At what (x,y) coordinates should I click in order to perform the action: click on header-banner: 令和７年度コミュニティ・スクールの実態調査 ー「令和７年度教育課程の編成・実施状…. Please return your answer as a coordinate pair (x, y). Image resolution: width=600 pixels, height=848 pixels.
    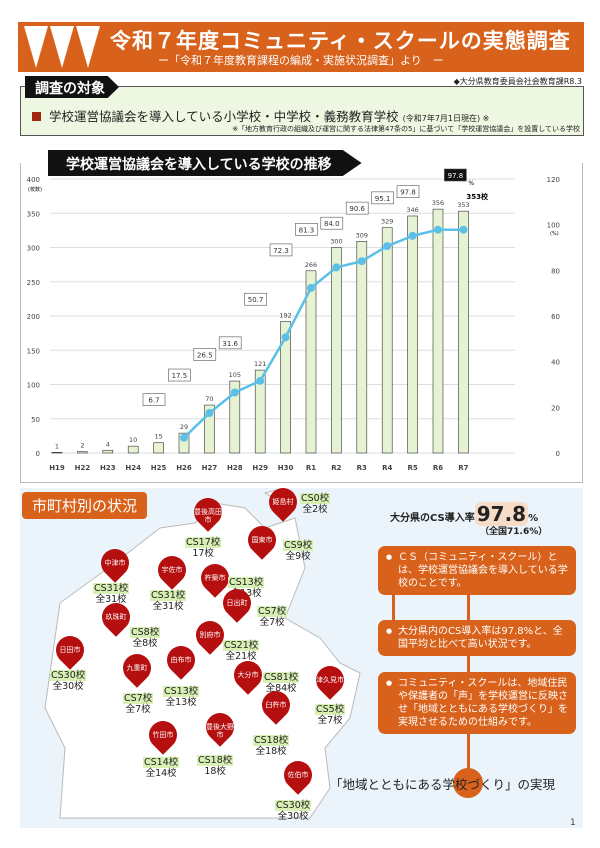
    Looking at the image, I should click on (301, 47).